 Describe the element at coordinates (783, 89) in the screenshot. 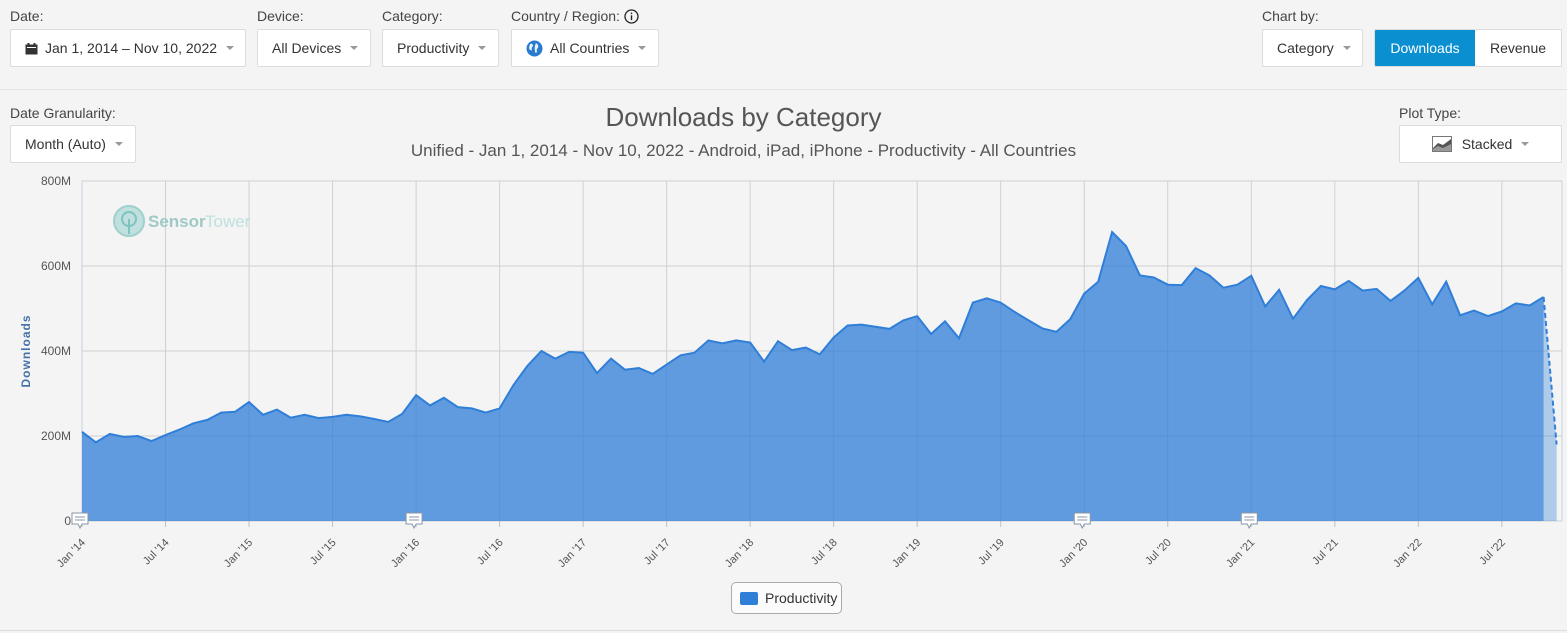

I see `toolbar-divider` at that location.